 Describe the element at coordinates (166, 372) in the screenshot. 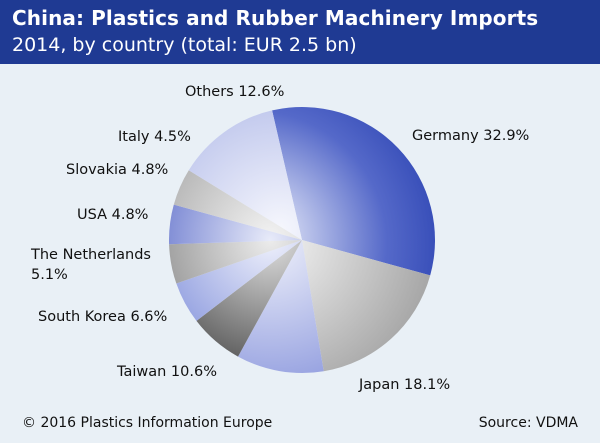

I see `slice-label-taiwan: Taiwan 10.6%` at that location.